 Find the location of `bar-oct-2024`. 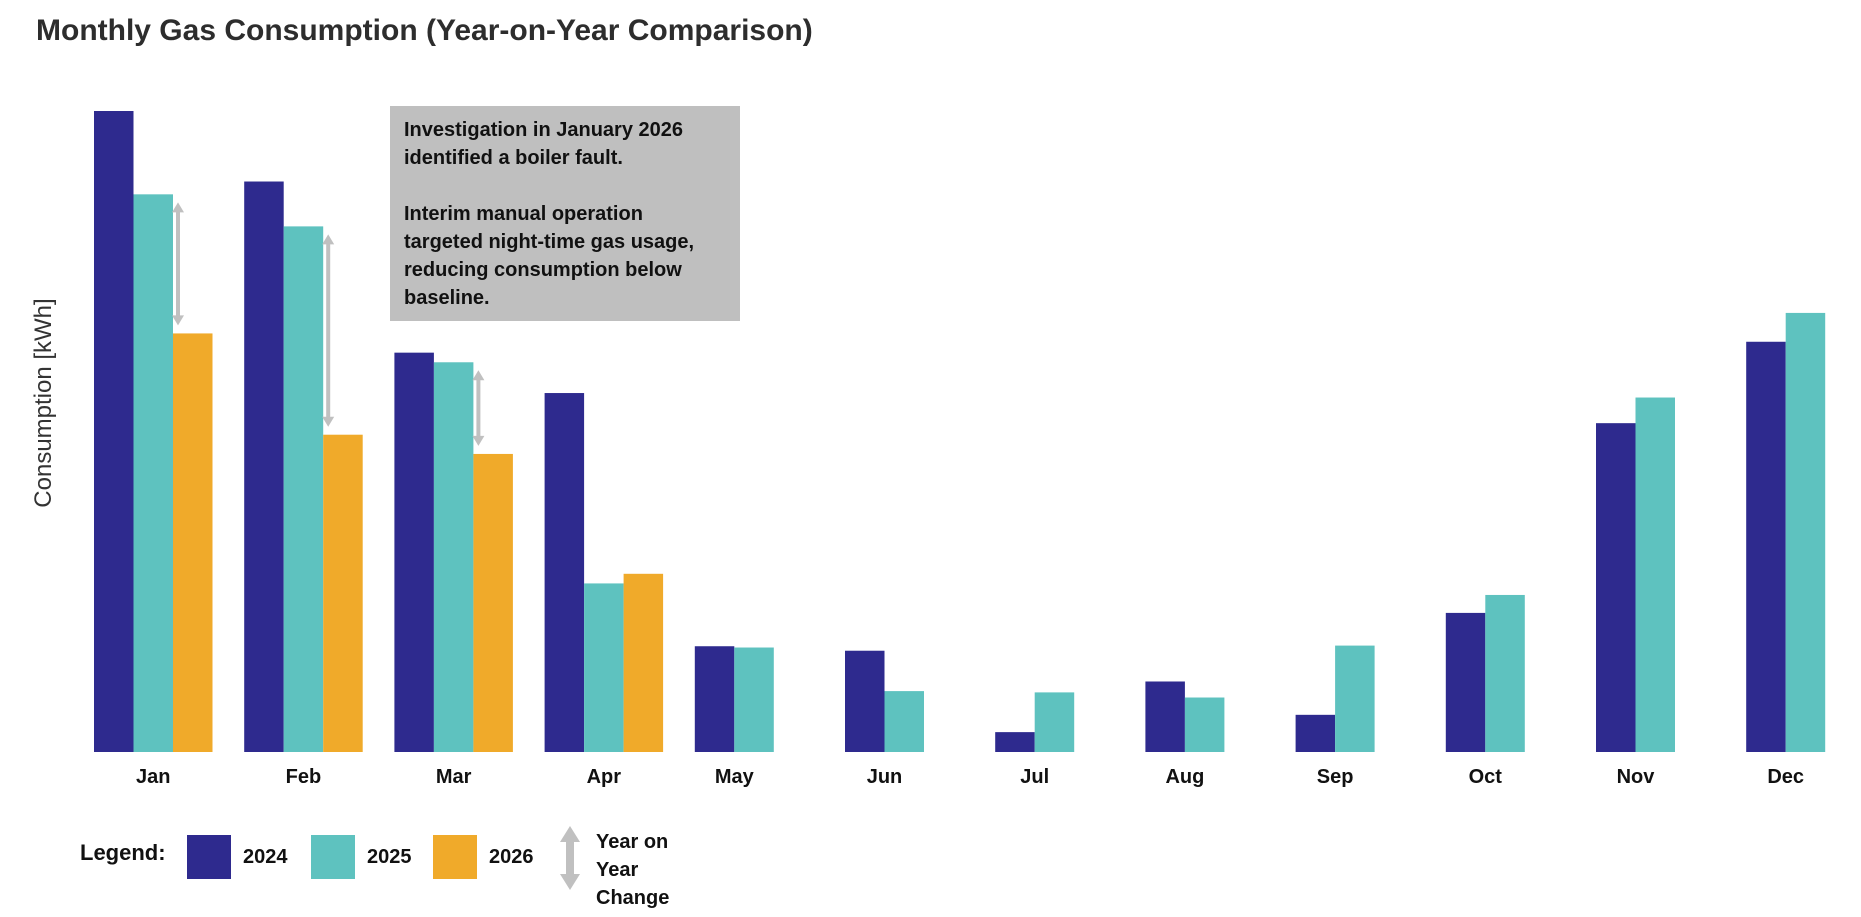

bar-oct-2024 is located at coordinates (1465, 682).